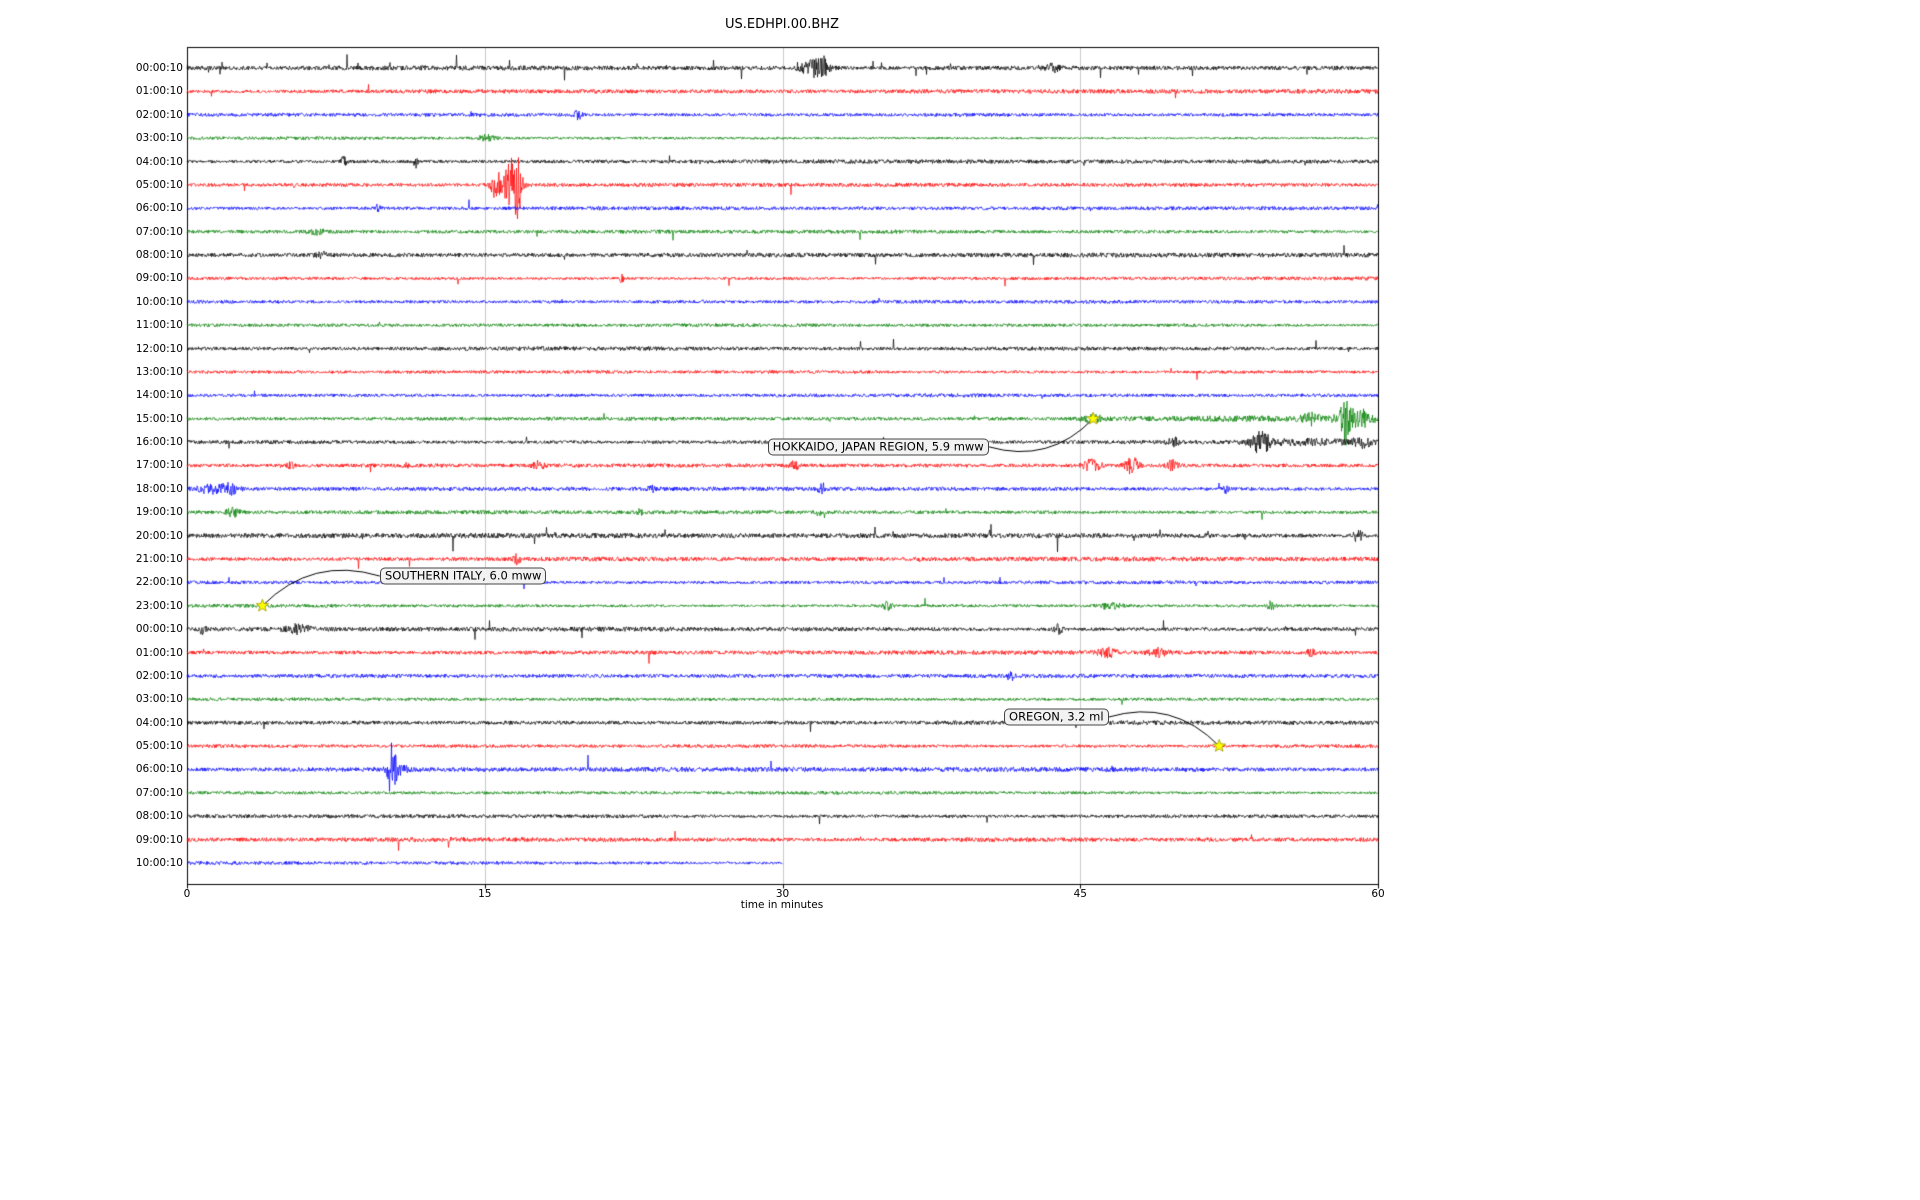 The height and width of the screenshot is (1200, 1920). Describe the element at coordinates (159, 325) in the screenshot. I see `row-label: 11:00:10` at that location.